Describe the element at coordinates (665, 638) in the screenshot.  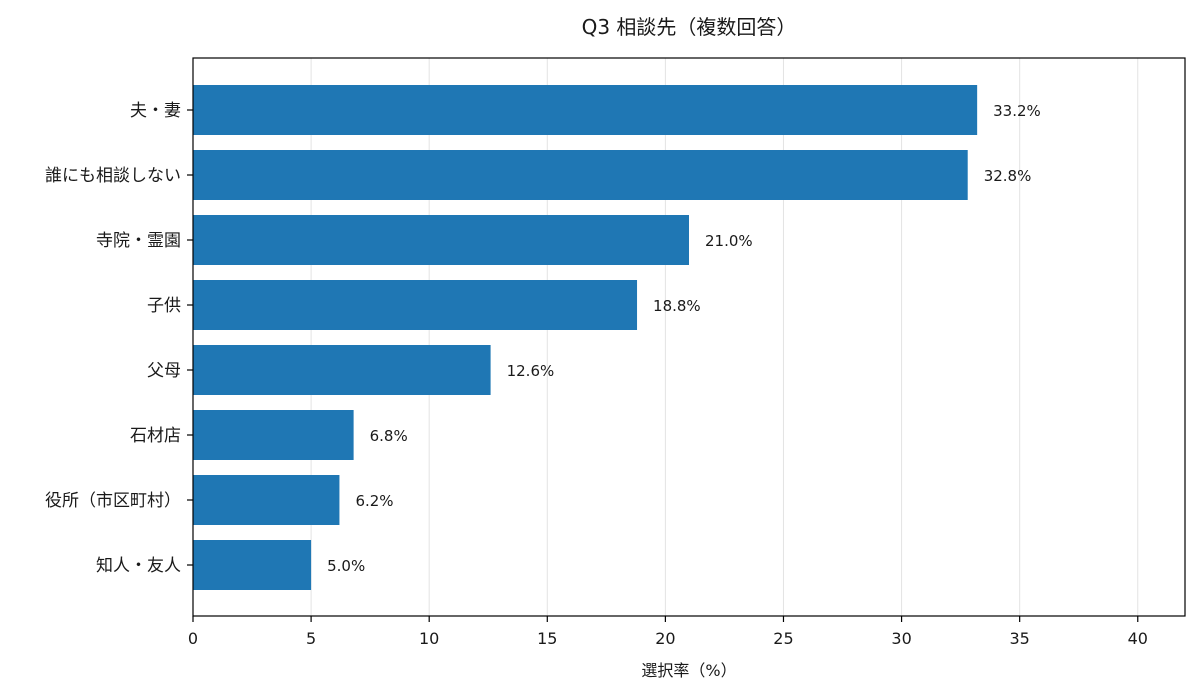
I see `x-tick-label: 20` at that location.